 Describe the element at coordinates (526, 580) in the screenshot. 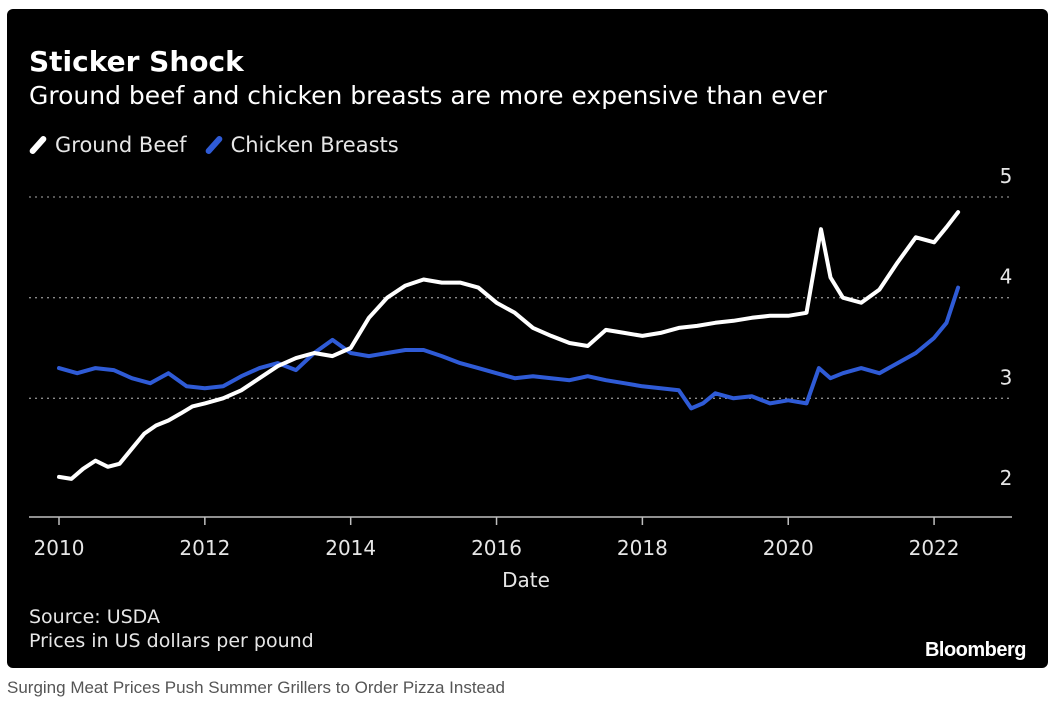

I see `x-axis-title: Date` at that location.